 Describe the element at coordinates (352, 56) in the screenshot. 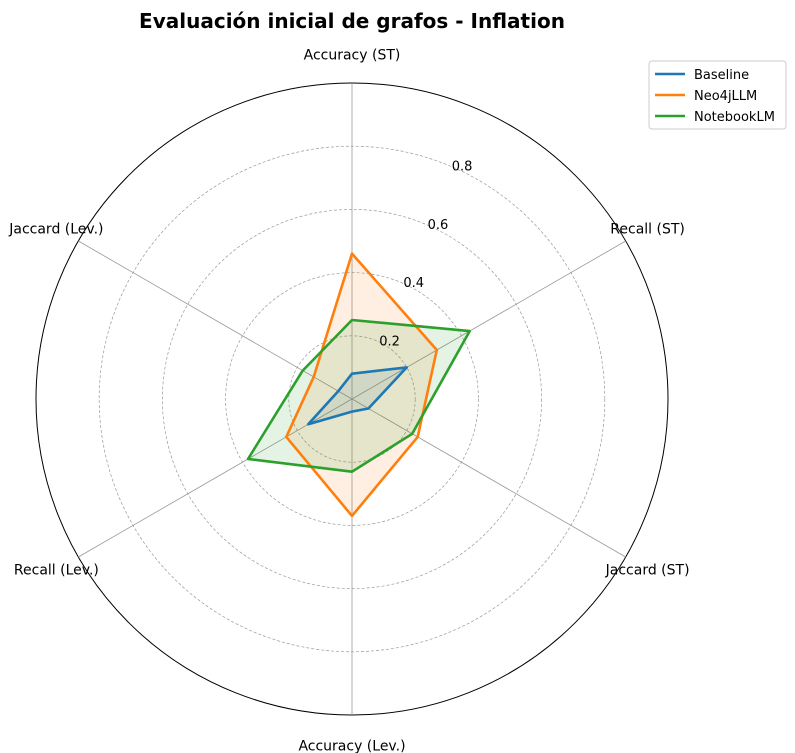

I see `axis-label: Accuracy (ST)` at that location.